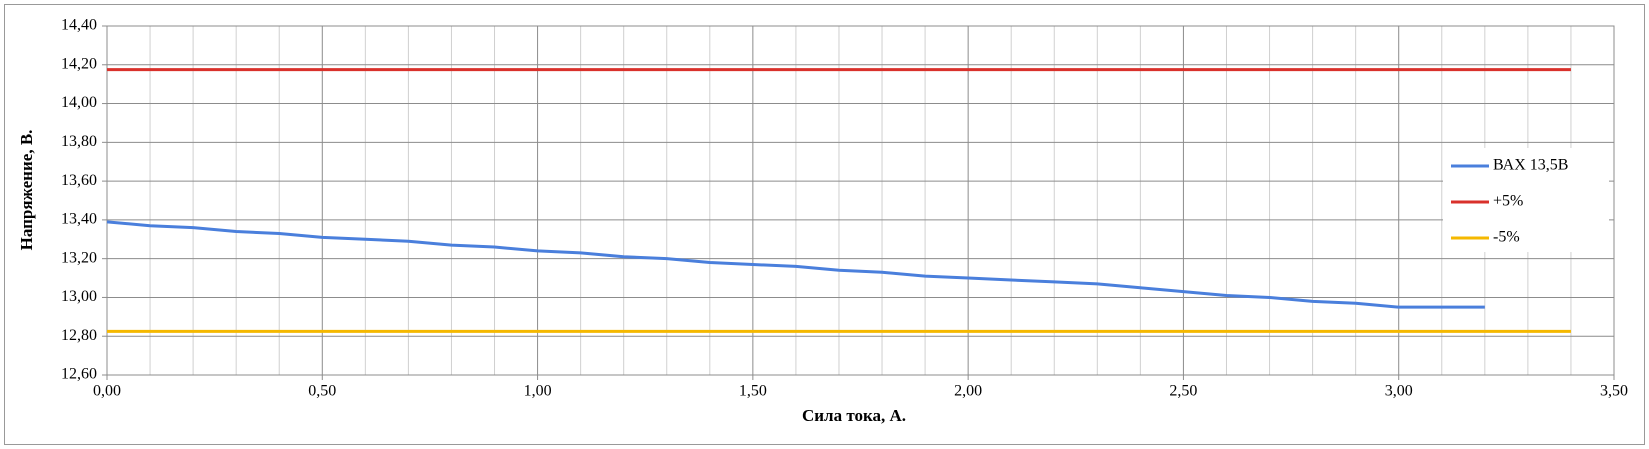 The height and width of the screenshot is (449, 1649). I want to click on y-tick-label: 13,20, so click(79, 257).